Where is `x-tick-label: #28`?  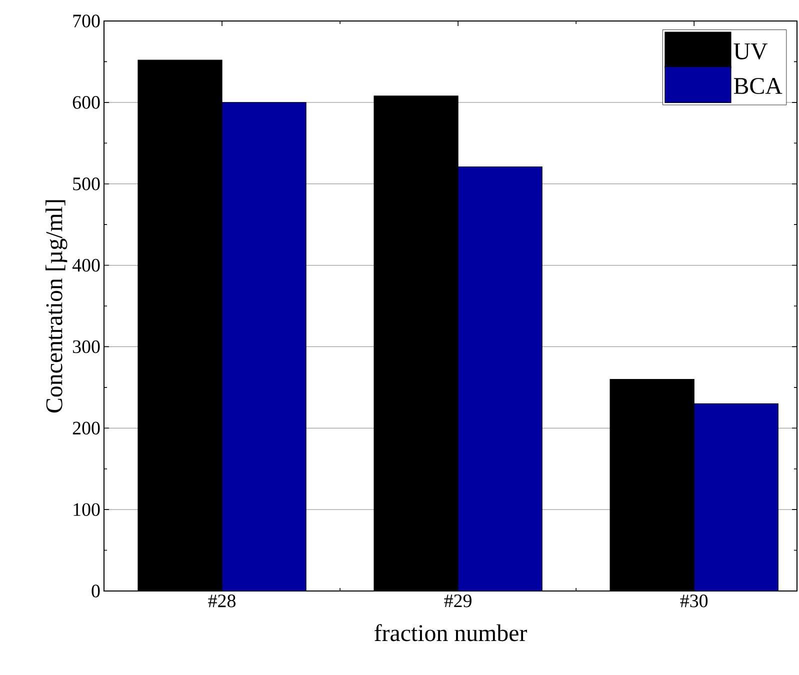 x-tick-label: #28 is located at coordinates (222, 601).